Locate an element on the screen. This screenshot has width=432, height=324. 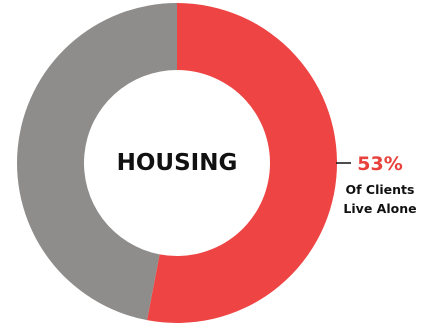
annotation-percent: 53% is located at coordinates (379, 164).